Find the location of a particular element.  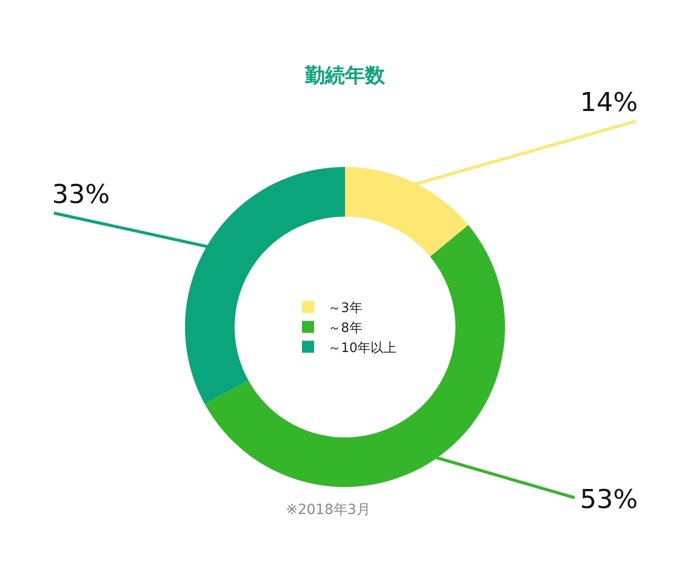

data-label: 14% is located at coordinates (609, 103).